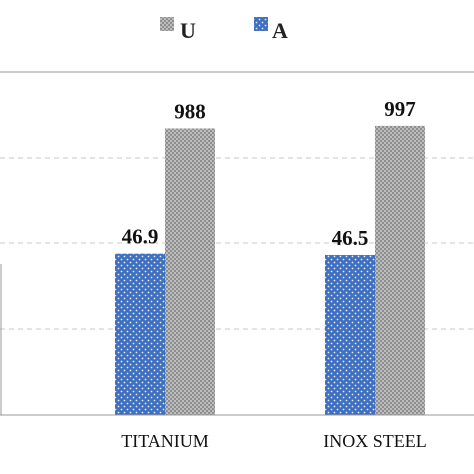 This screenshot has width=474, height=474. Describe the element at coordinates (188, 30) in the screenshot. I see `legend-label-u: U` at that location.